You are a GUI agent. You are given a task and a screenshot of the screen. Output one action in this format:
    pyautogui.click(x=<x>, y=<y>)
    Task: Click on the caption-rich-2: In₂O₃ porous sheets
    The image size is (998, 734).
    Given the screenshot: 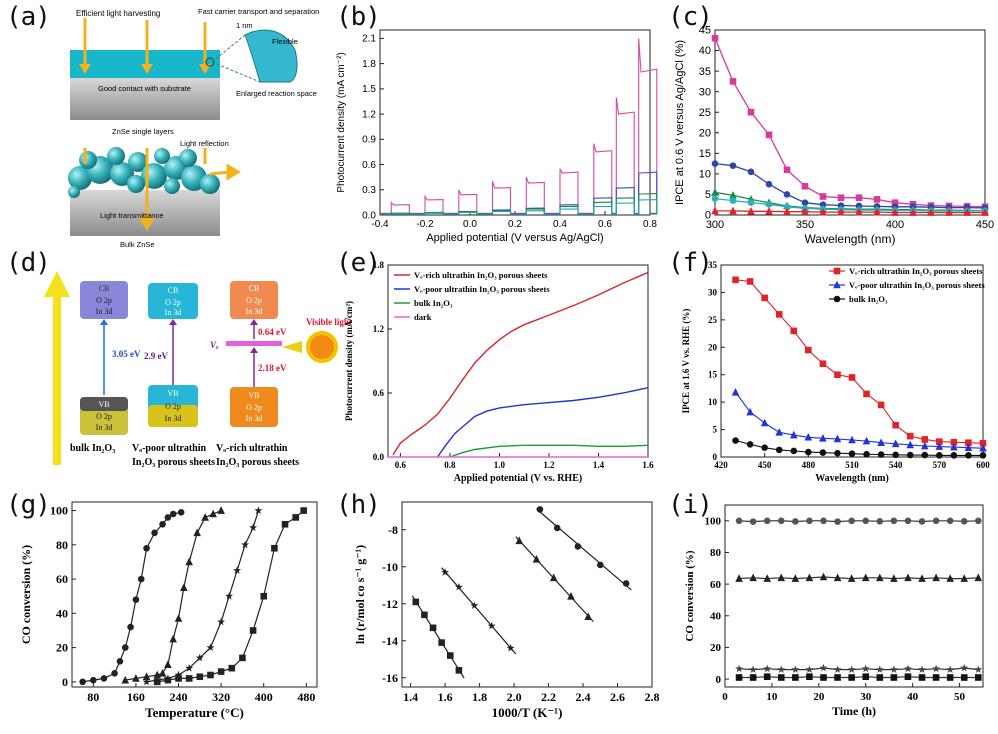 What is the action you would take?
    pyautogui.click(x=257, y=462)
    